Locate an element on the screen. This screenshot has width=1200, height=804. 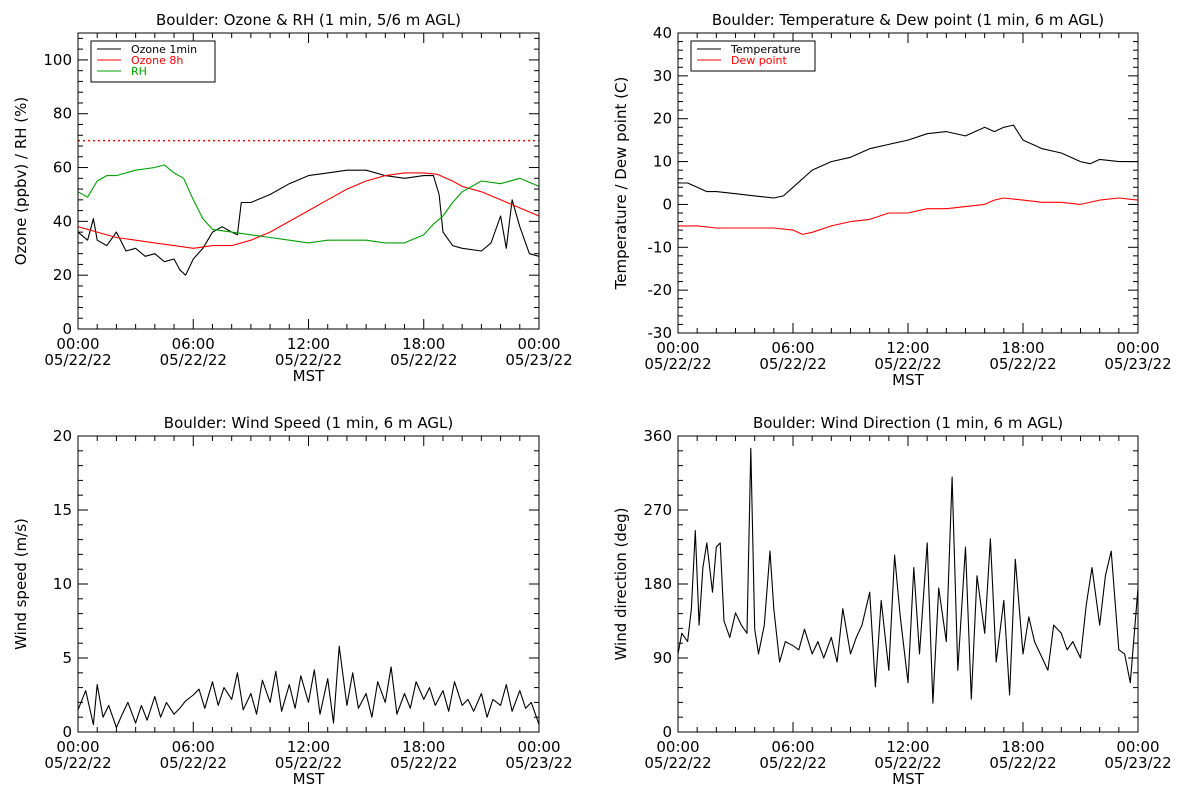
legend-label: RH is located at coordinates (139, 71).